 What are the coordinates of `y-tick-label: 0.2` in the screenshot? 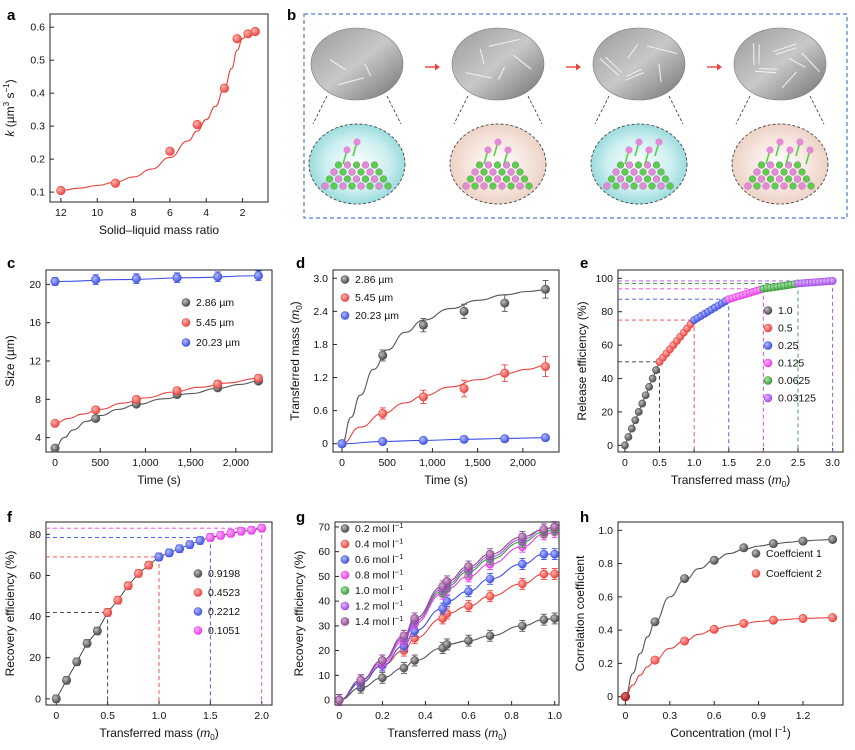 It's located at (37, 160).